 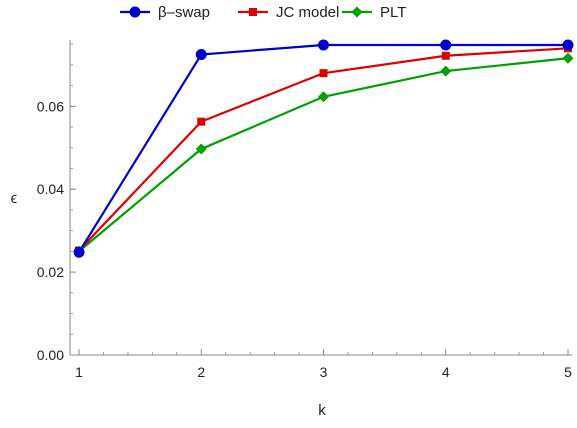 I want to click on legend-item: JC model, so click(x=288, y=12).